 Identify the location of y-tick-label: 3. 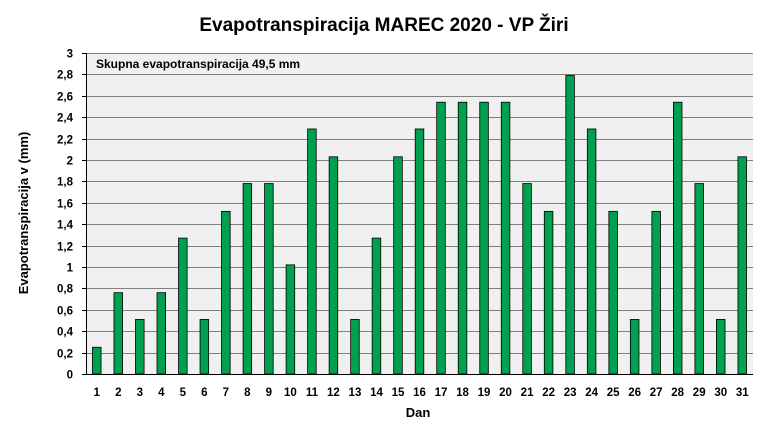
(70, 55).